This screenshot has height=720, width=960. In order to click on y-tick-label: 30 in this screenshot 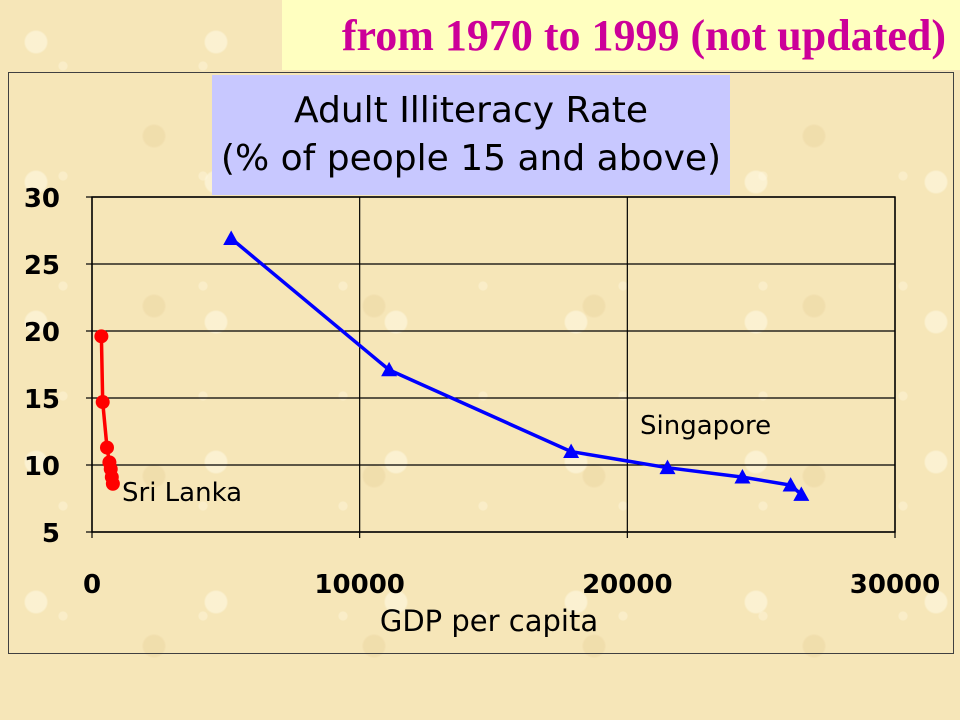, I will do `click(42, 199)`.